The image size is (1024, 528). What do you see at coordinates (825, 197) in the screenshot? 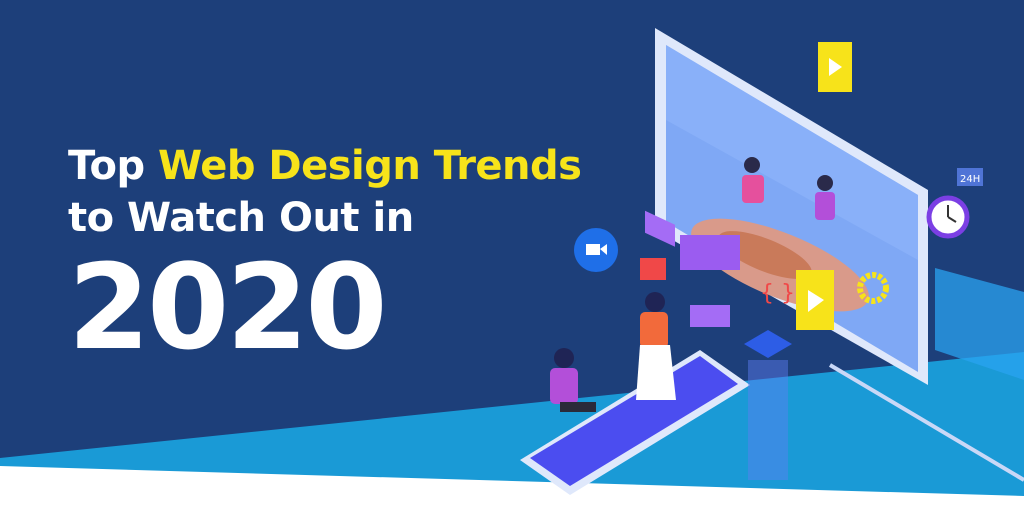
I see `person-sitting-purple` at bounding box center [825, 197].